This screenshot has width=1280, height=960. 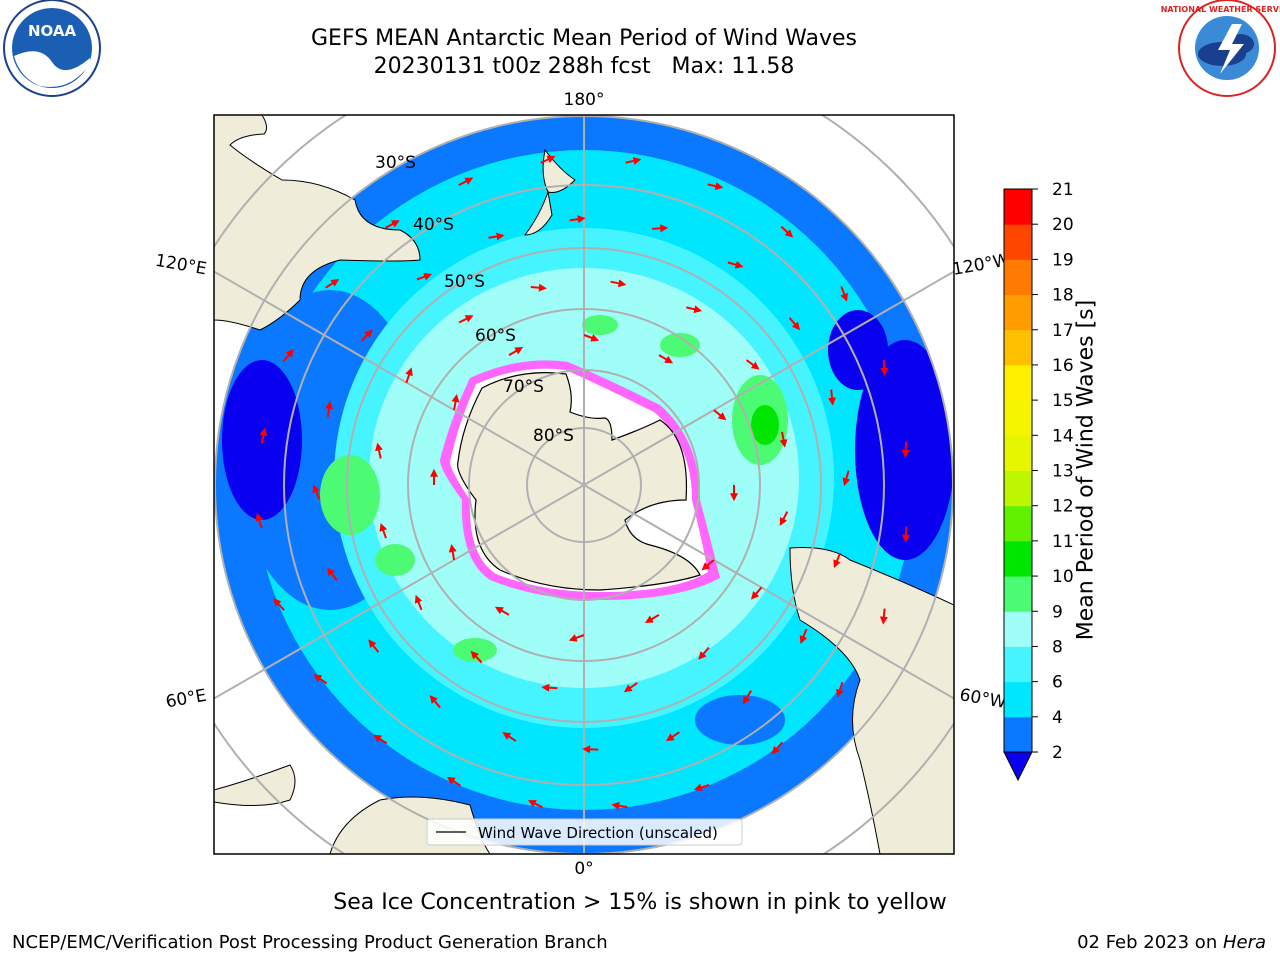 What do you see at coordinates (1057, 647) in the screenshot?
I see `colorbar-tick-label: 8` at bounding box center [1057, 647].